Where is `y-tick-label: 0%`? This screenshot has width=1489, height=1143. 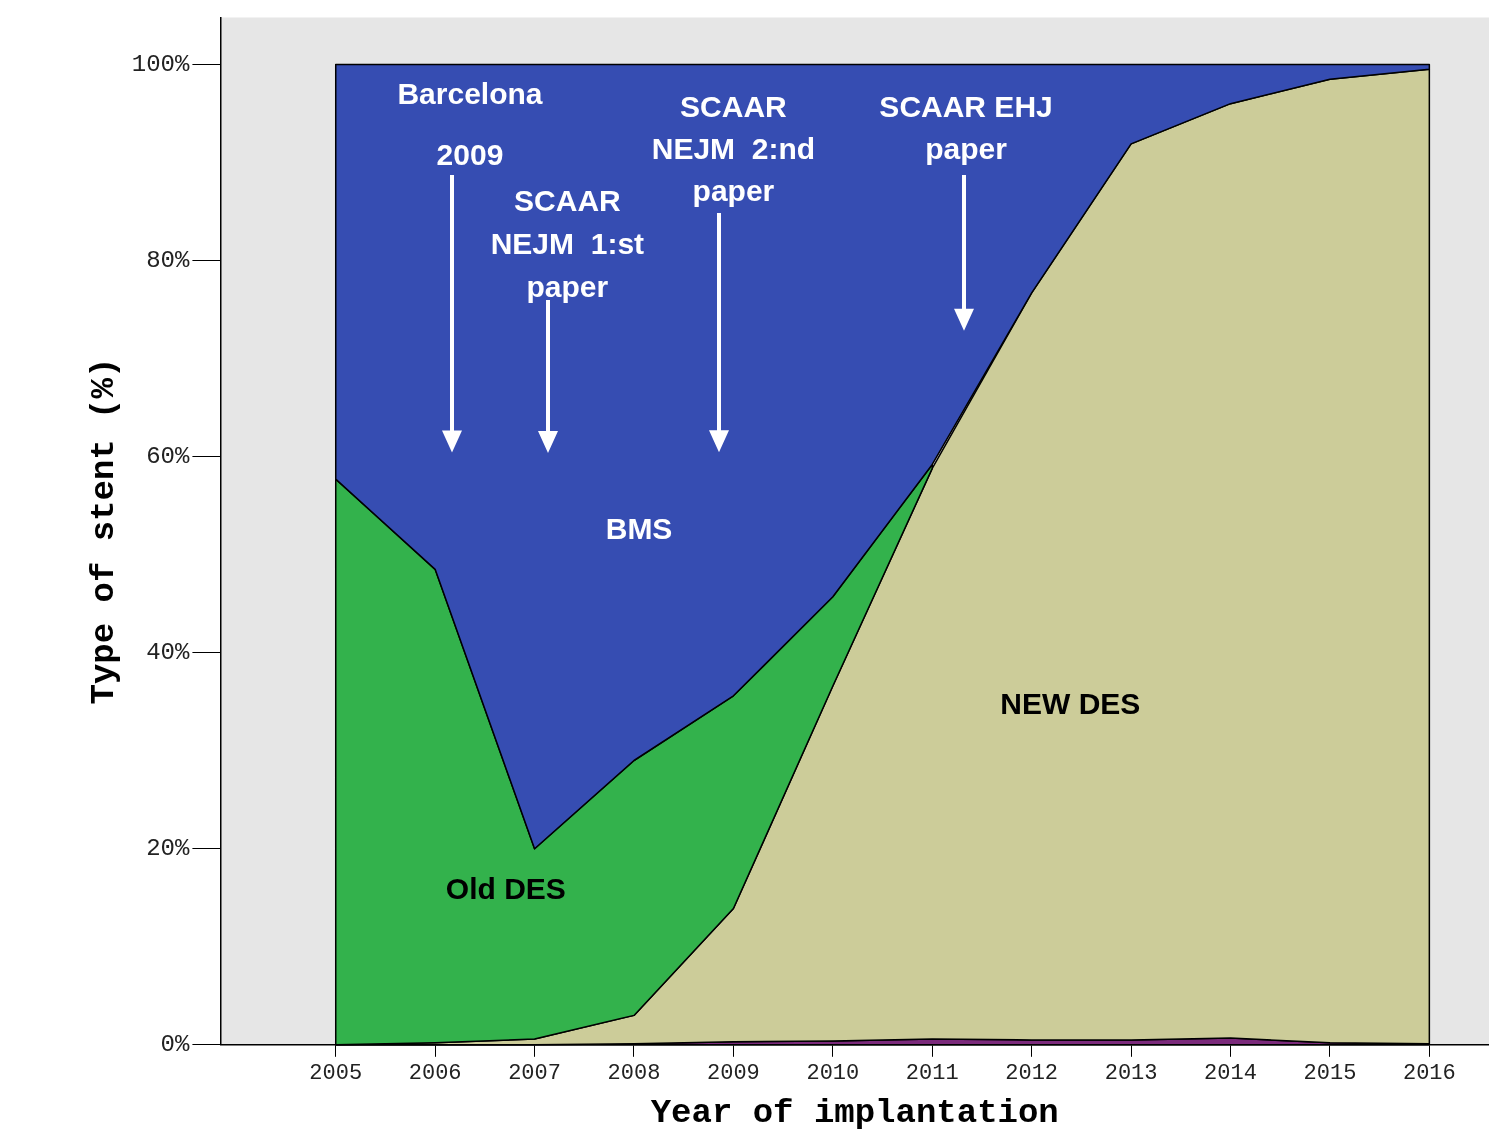
y-tick-label: 0% is located at coordinates (175, 1045).